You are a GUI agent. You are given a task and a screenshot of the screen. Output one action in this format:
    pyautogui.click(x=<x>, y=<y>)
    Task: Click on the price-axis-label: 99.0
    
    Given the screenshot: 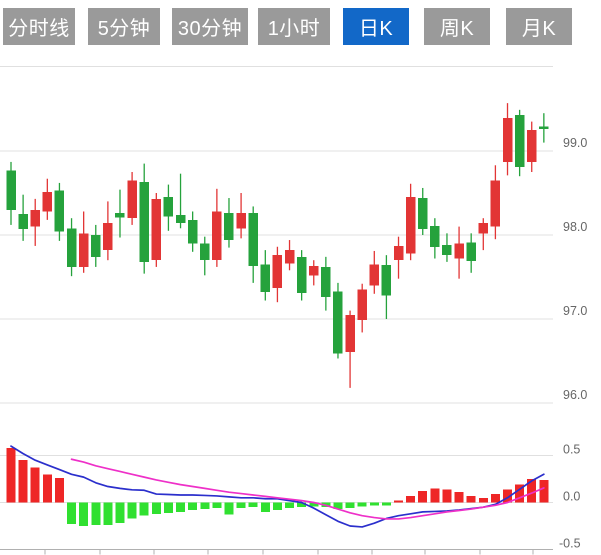 What is the action you would take?
    pyautogui.click(x=575, y=143)
    